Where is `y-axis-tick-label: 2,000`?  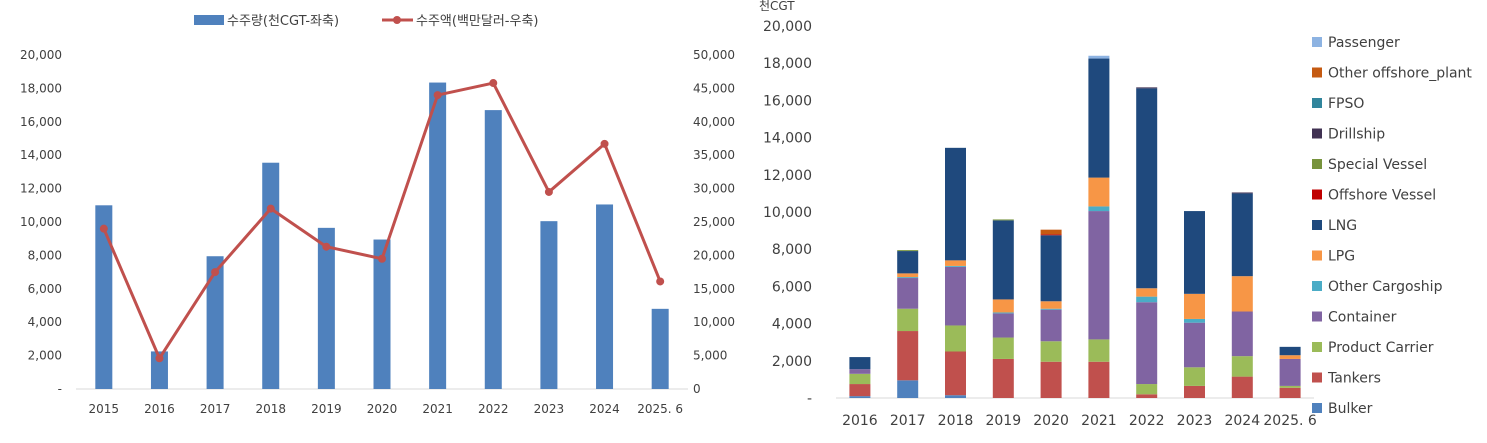
y-axis-tick-label: 2,000 is located at coordinates (792, 362).